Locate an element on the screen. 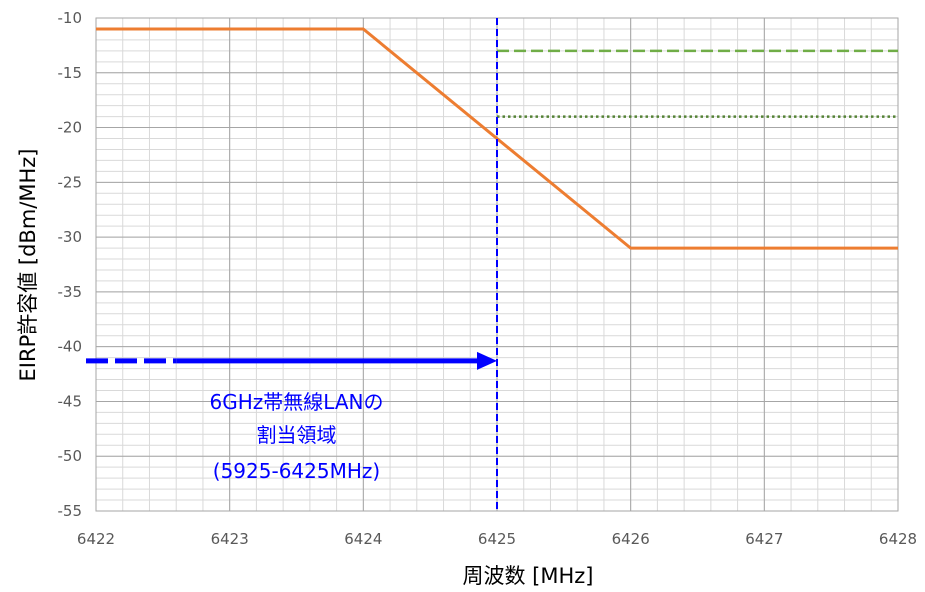  annotation-line-2: (5925-6425MHz) is located at coordinates (296, 471).